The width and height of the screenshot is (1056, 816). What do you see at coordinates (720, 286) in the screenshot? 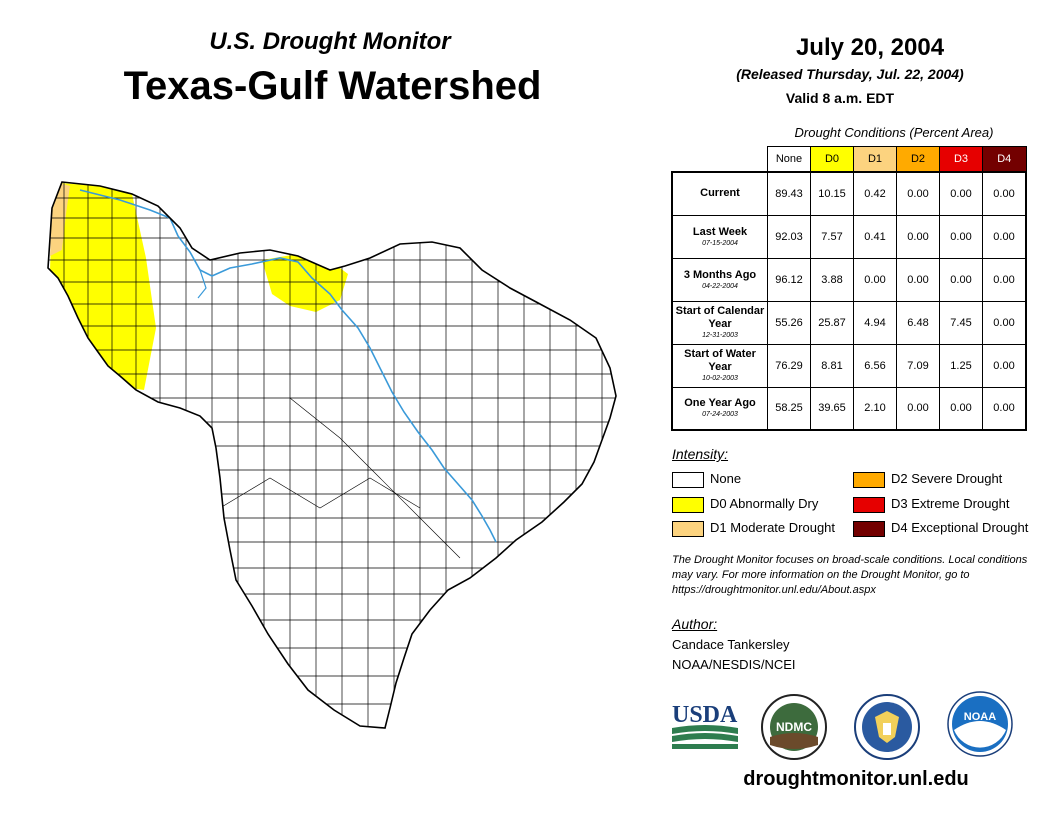
I see `row-date: 04-22-2004` at bounding box center [720, 286].